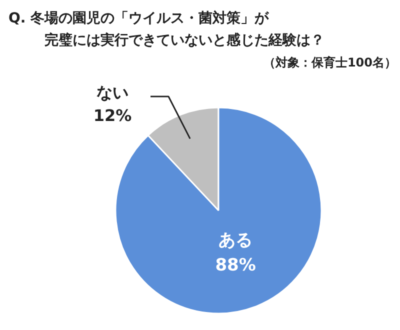  Describe the element at coordinates (235, 266) in the screenshot. I see `data-label: 88%` at that location.